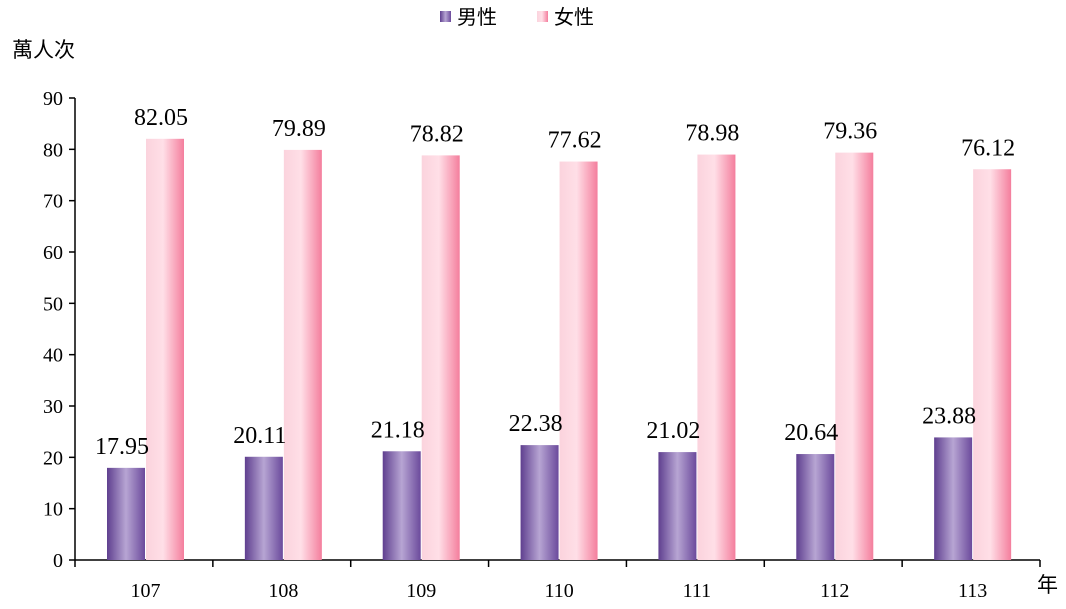 This screenshot has height=609, width=1066. Describe the element at coordinates (53, 356) in the screenshot. I see `y-tick-label: 40` at that location.